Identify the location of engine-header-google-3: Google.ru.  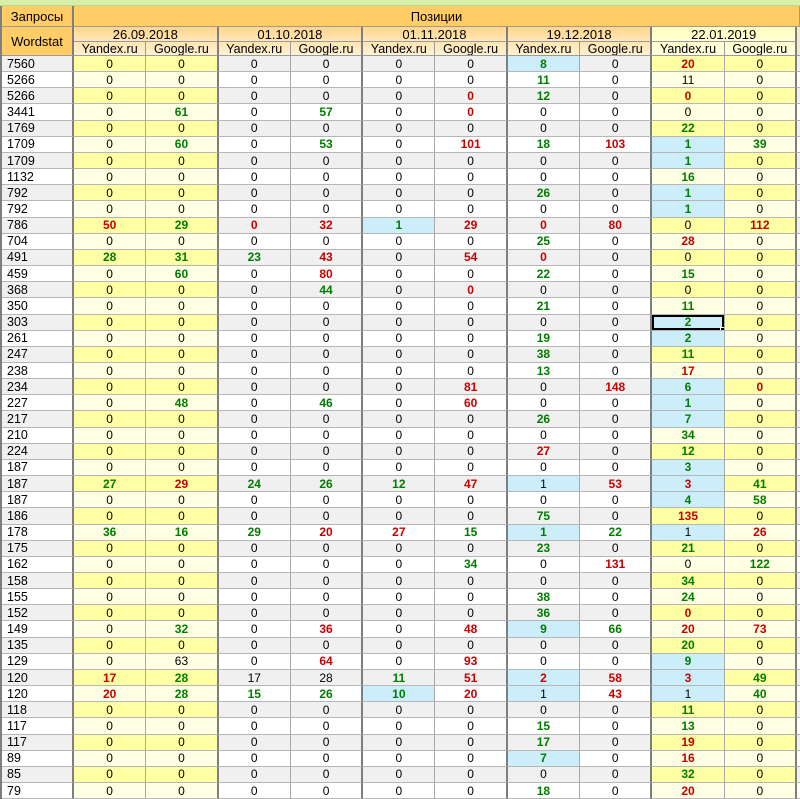
(471, 49).